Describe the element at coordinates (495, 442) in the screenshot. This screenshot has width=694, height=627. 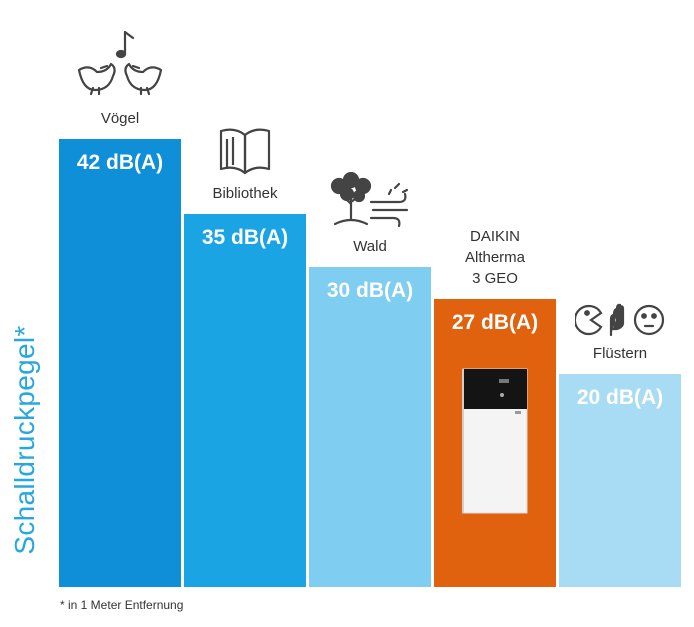
I see `heat-pump-icon` at that location.